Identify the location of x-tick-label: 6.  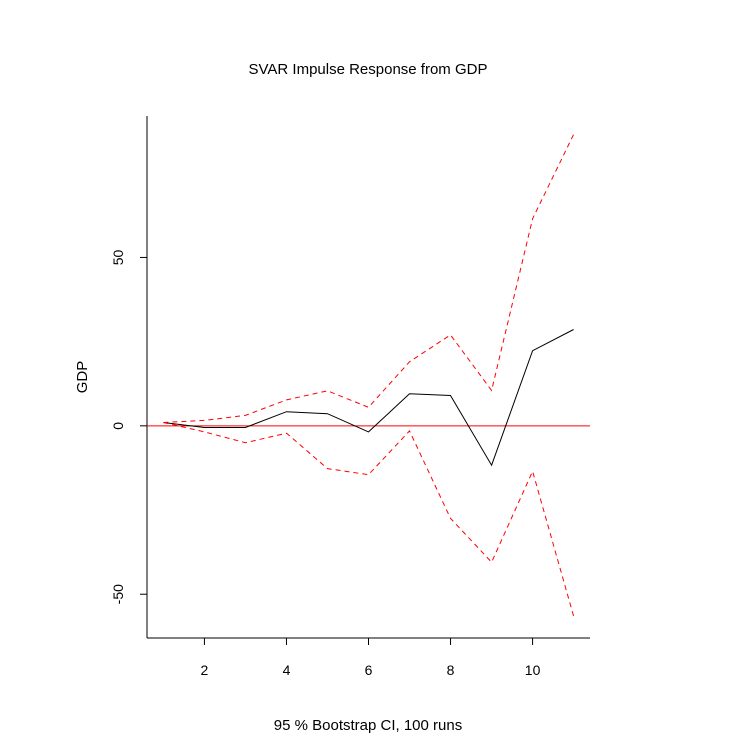
(369, 670).